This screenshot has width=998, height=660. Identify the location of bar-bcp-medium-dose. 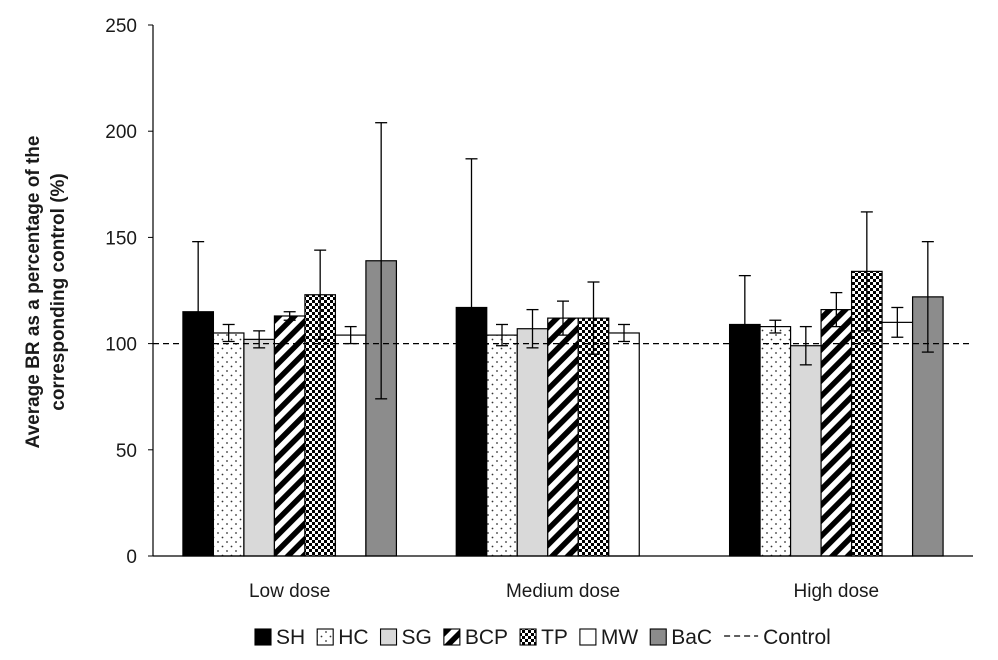
(563, 437).